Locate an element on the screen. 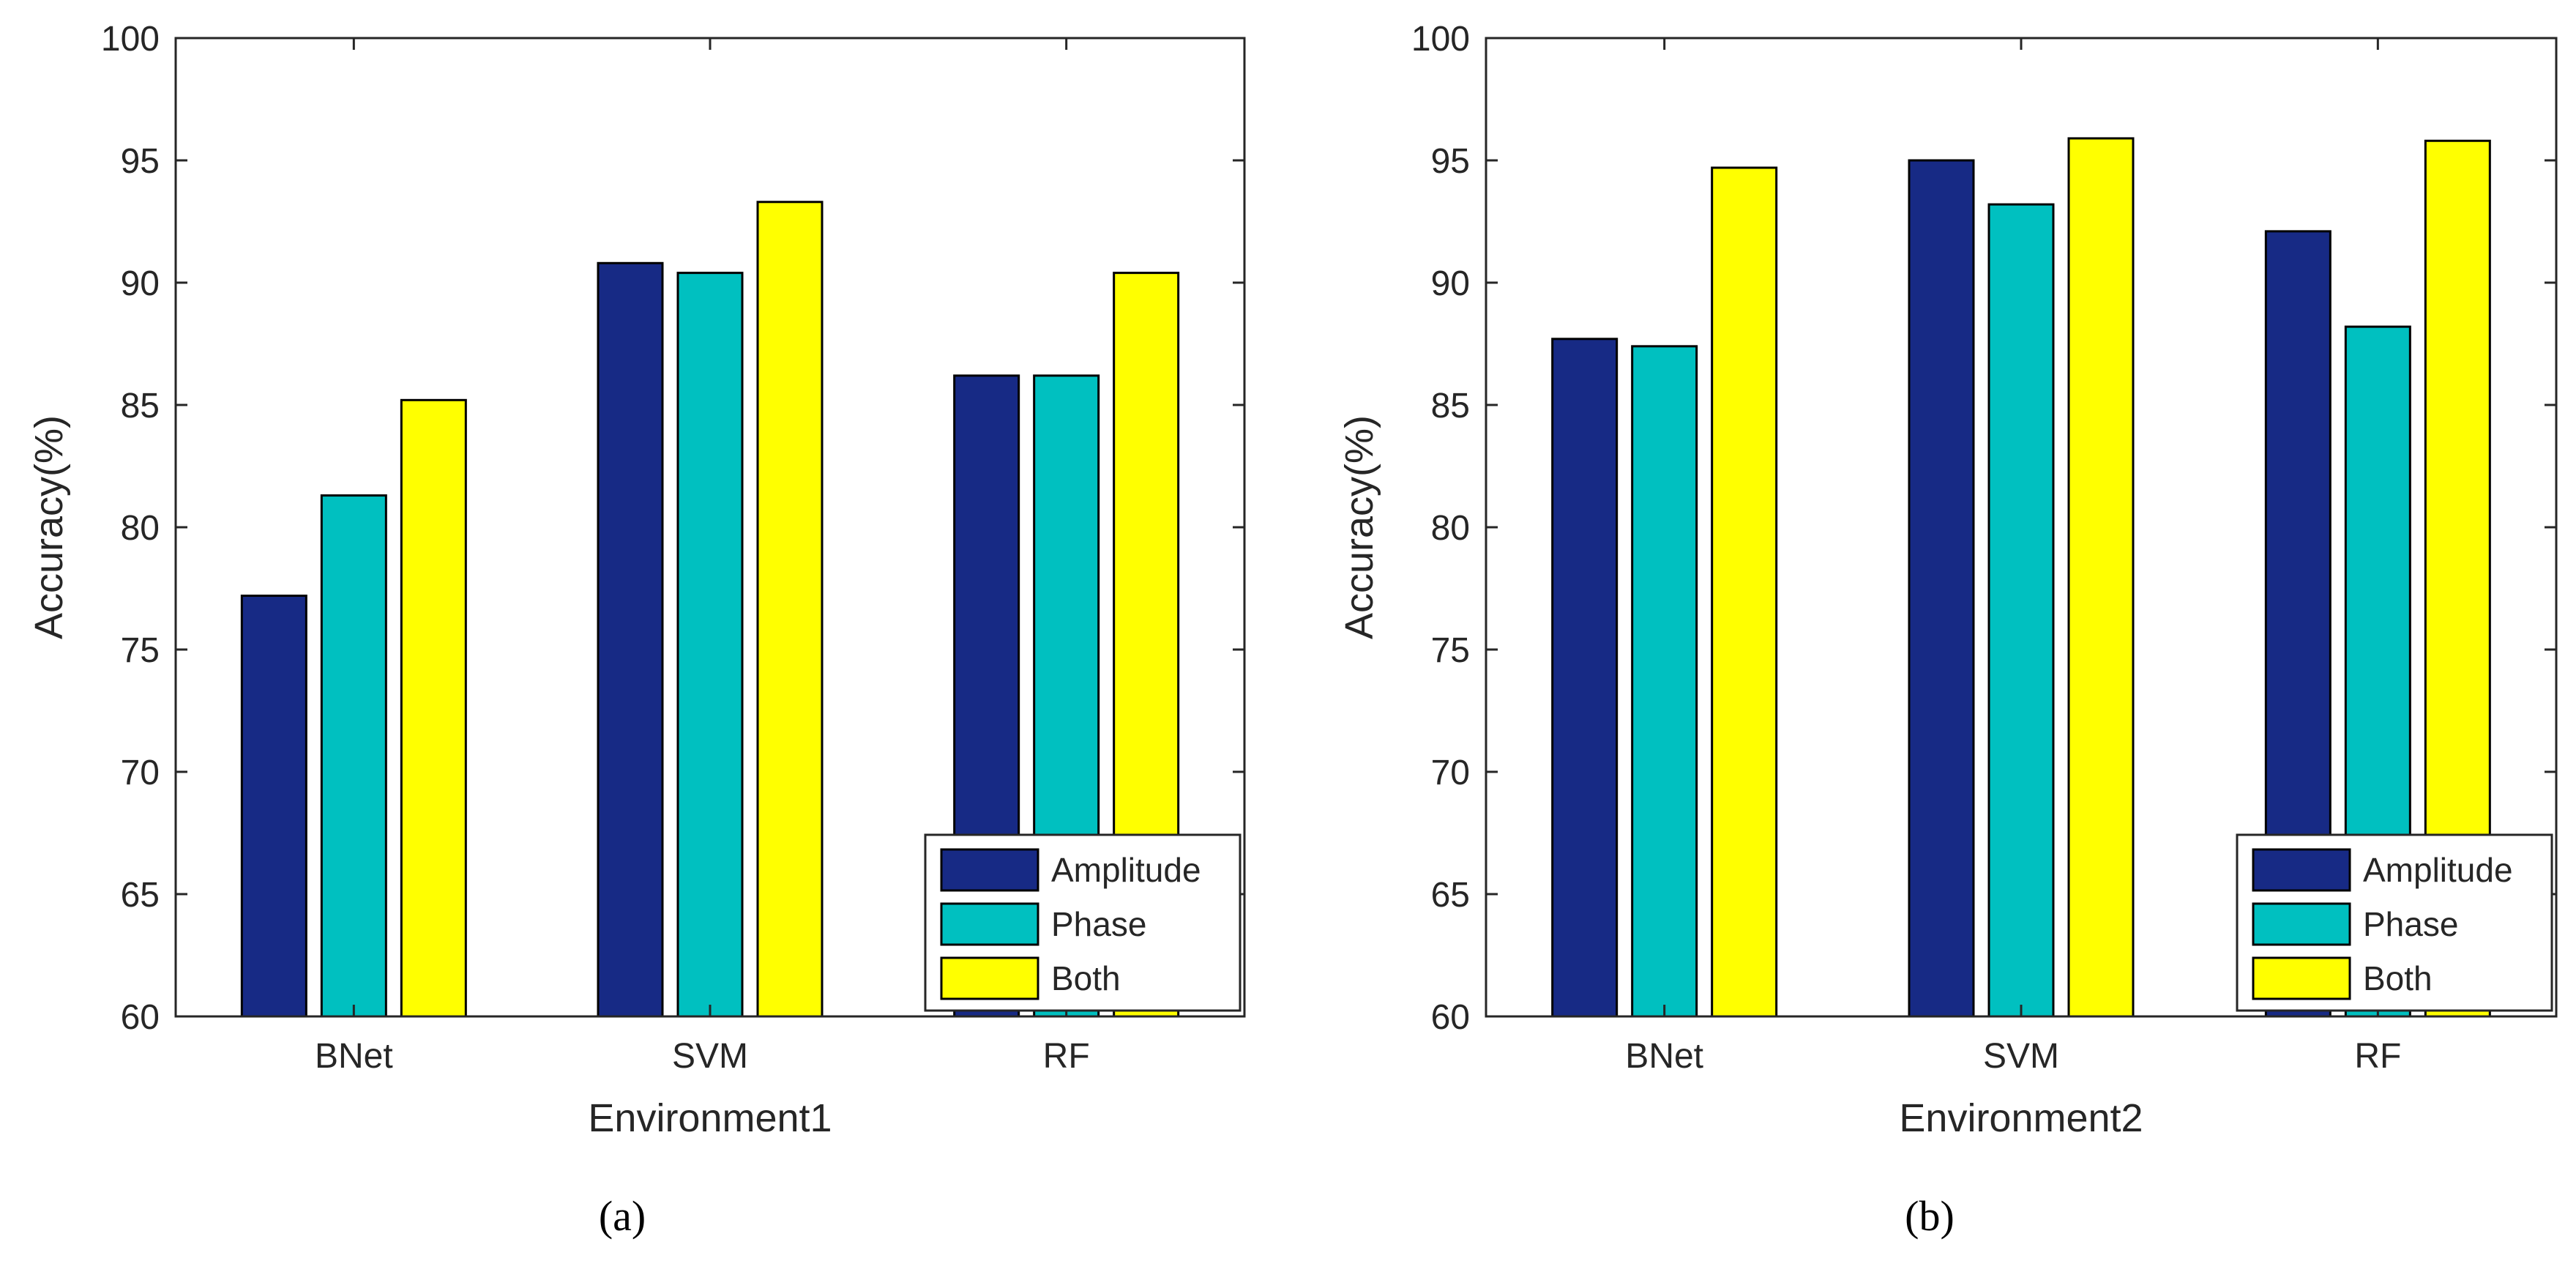  panel-caption: (b) is located at coordinates (1930, 1216).